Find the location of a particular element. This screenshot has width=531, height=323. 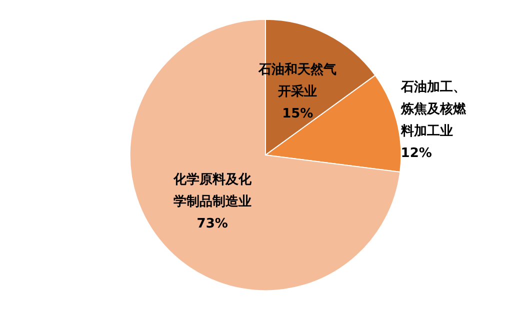

slice-label: 石油和天然气开采业 is located at coordinates (297, 80).